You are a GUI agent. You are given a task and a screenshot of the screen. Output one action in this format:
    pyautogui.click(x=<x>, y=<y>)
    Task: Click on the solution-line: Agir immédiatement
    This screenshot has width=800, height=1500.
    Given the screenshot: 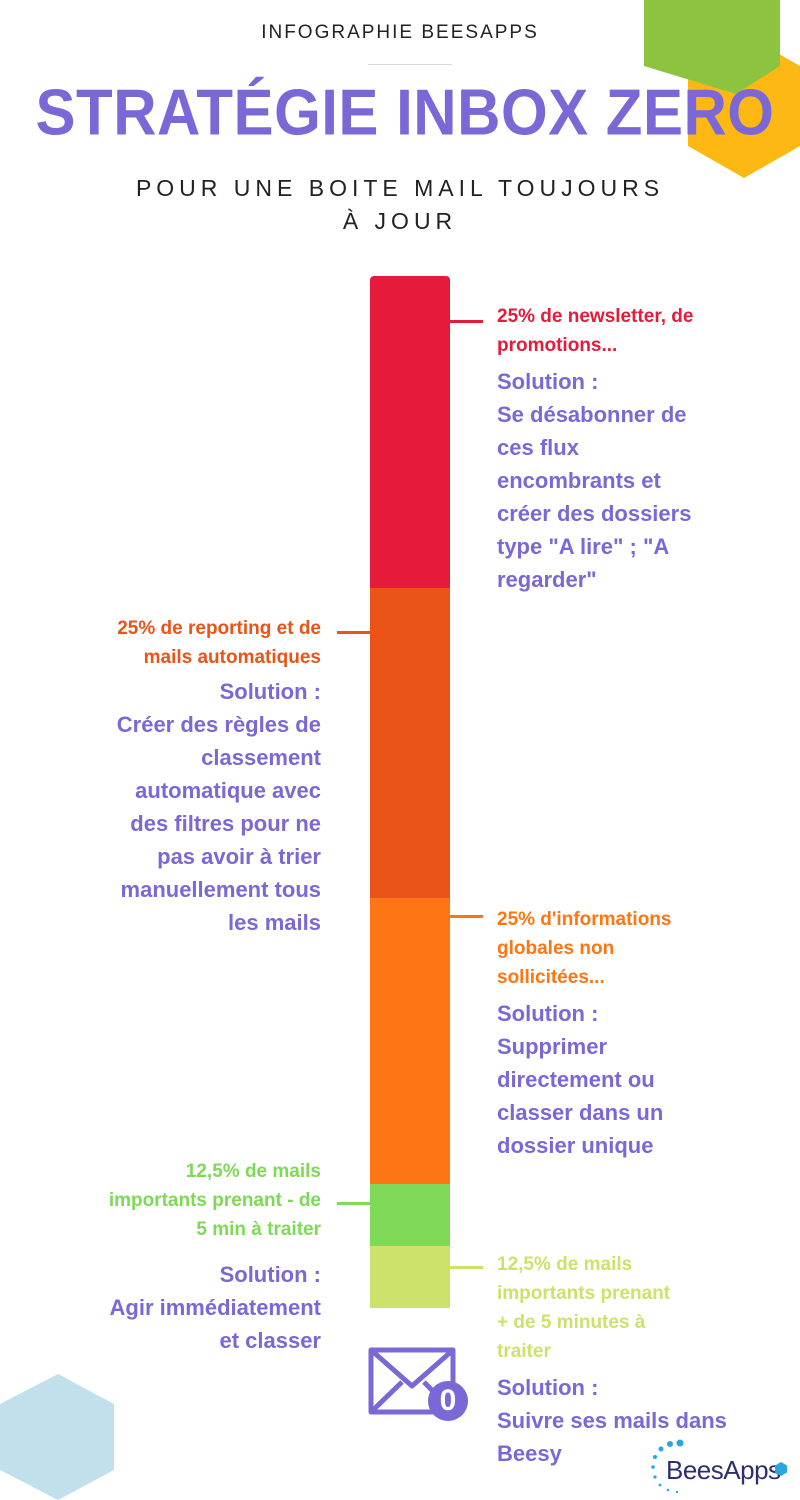 What is the action you would take?
    pyautogui.click(x=215, y=1307)
    